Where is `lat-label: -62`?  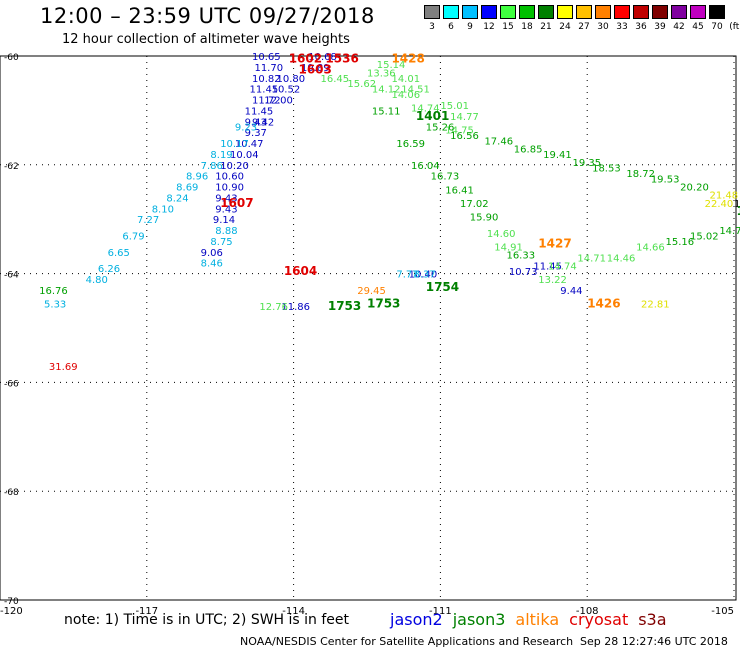
lat-label: -62 is located at coordinates (11, 167).